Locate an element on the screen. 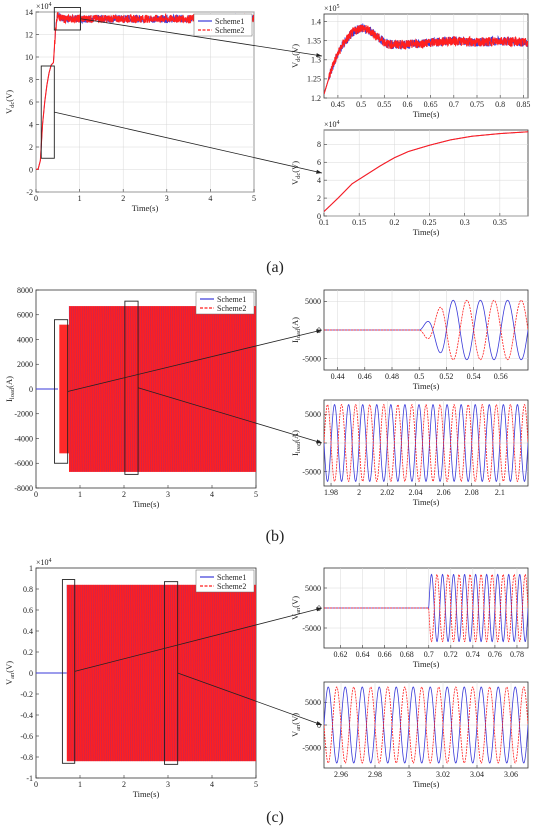  x-tick-label: 0.15 is located at coordinates (359, 222).